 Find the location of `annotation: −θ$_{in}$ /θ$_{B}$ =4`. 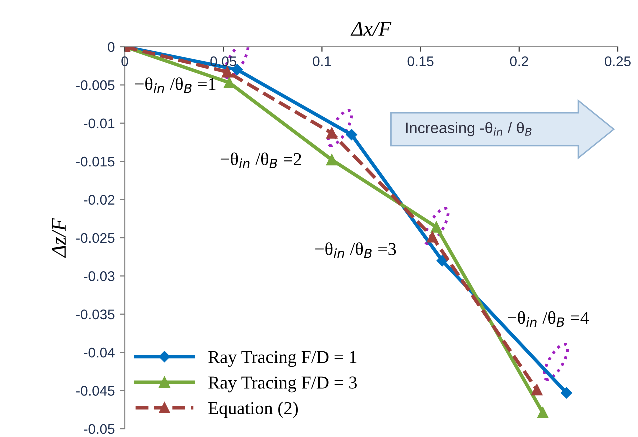

annotation: −θ$_{in}$ /θ$_{B}$ =4 is located at coordinates (549, 319).